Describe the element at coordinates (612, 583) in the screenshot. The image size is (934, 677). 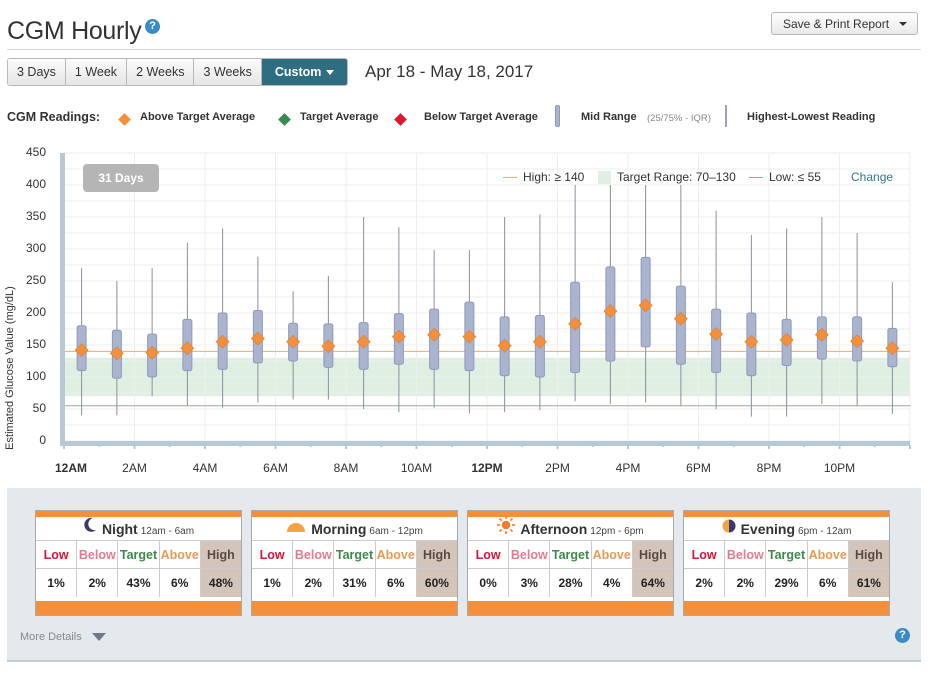
I see `value-above: 4%` at that location.